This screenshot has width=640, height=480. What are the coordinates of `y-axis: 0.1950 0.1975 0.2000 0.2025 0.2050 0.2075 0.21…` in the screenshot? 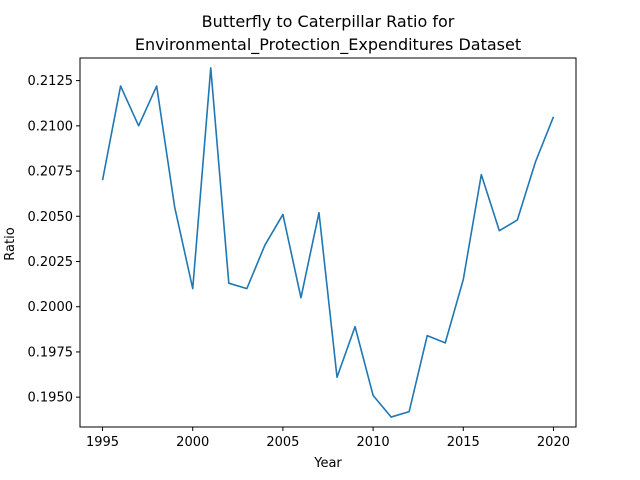 It's located at (54, 240).